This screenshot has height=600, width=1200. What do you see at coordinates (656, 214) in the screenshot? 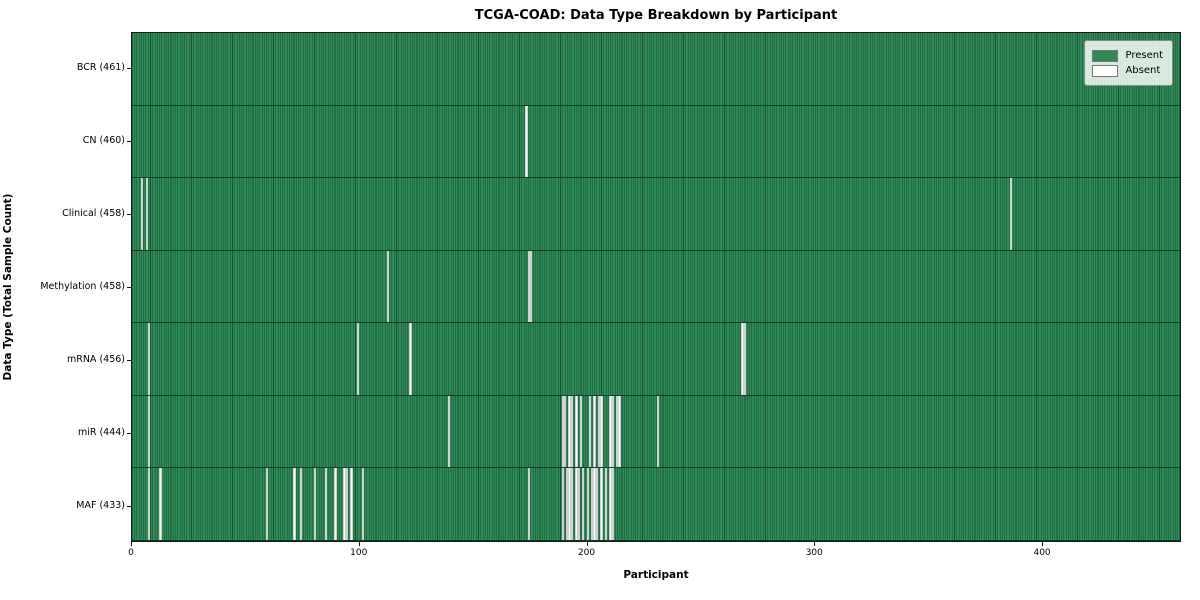
I see `heatmap-row-Clinical` at bounding box center [656, 214].